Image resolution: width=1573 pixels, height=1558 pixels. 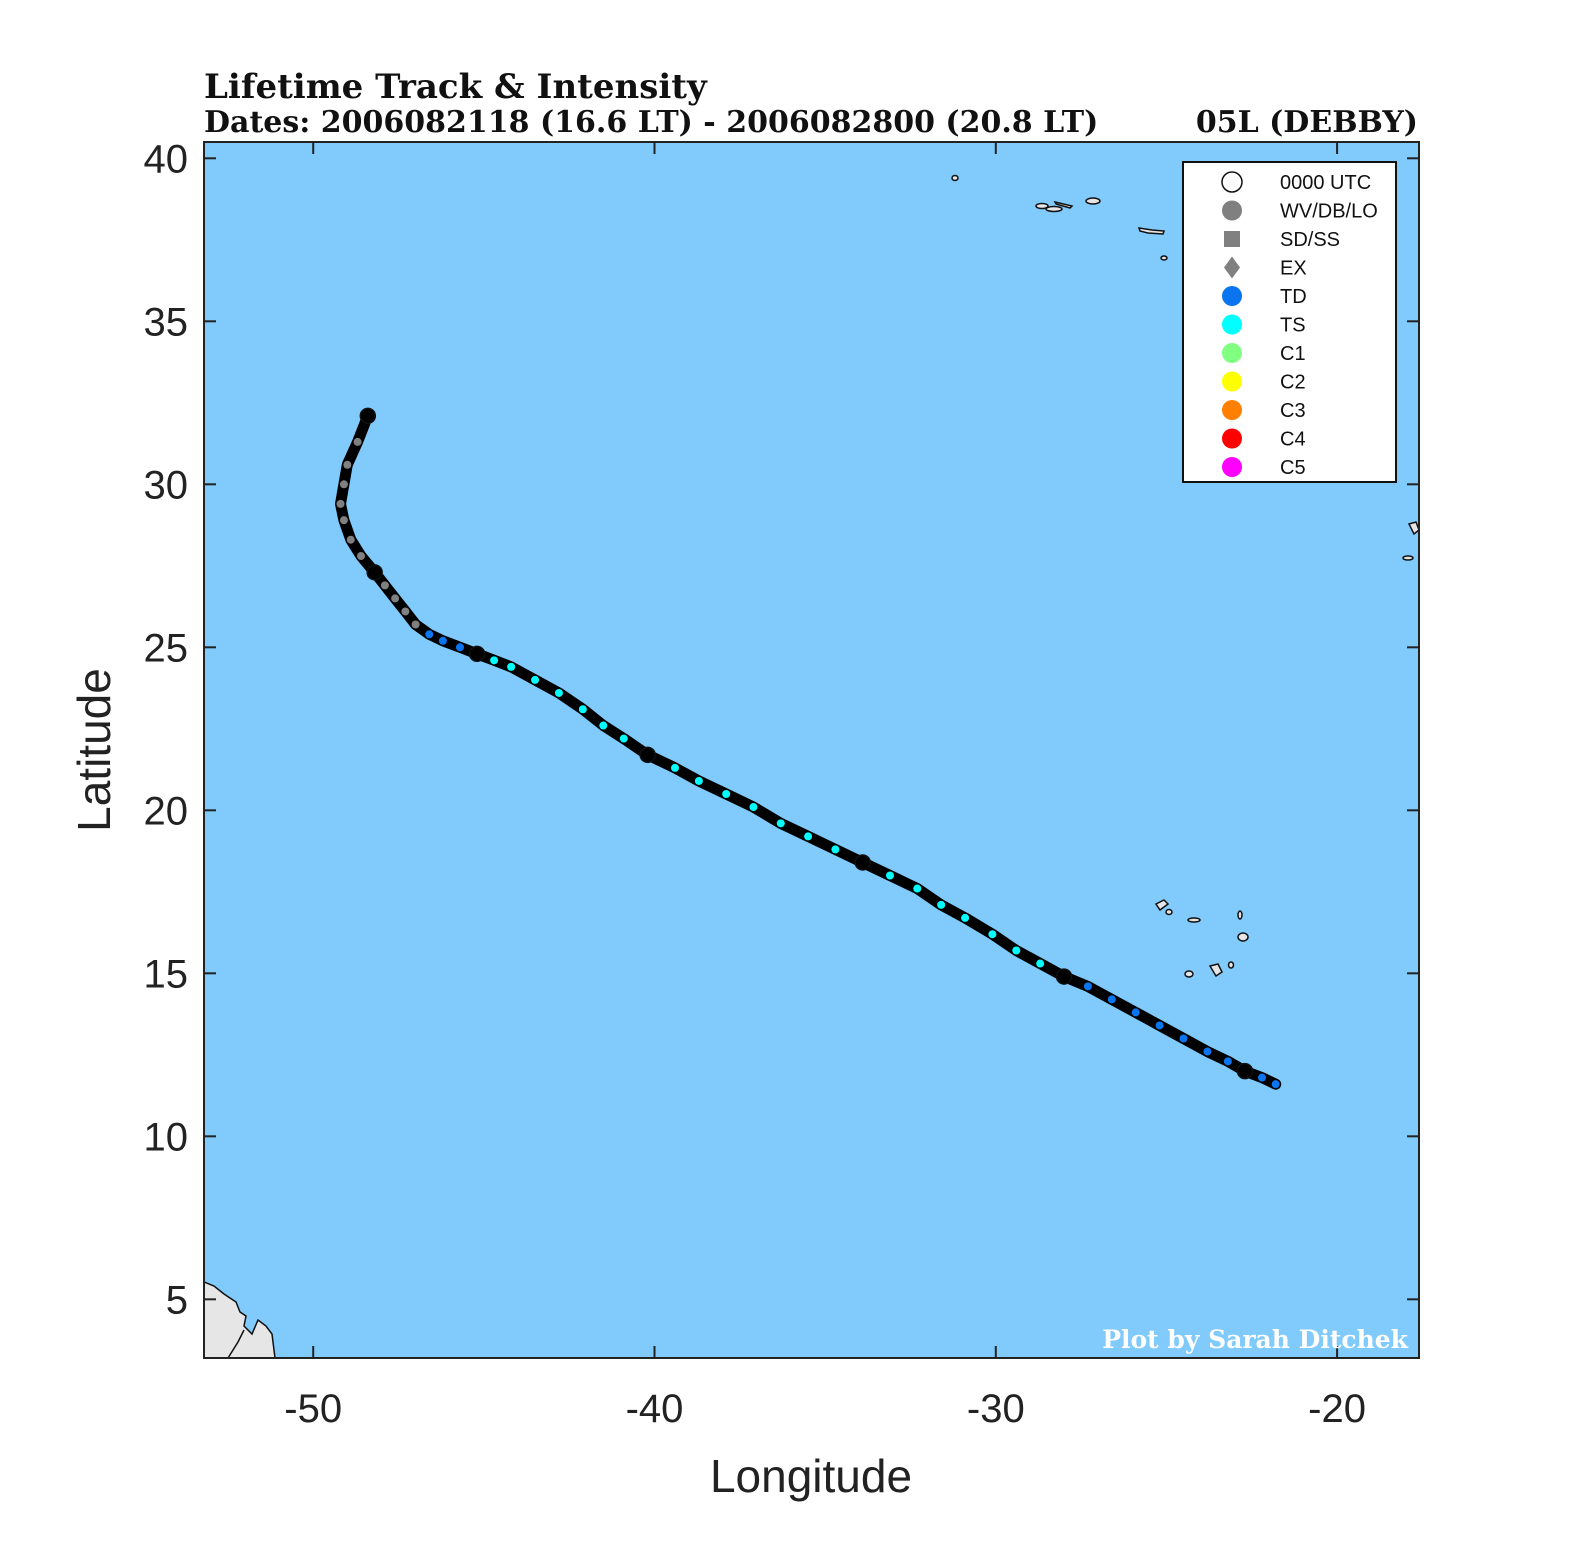 What do you see at coordinates (166, 322) in the screenshot?
I see `y-tick-label: 35` at bounding box center [166, 322].